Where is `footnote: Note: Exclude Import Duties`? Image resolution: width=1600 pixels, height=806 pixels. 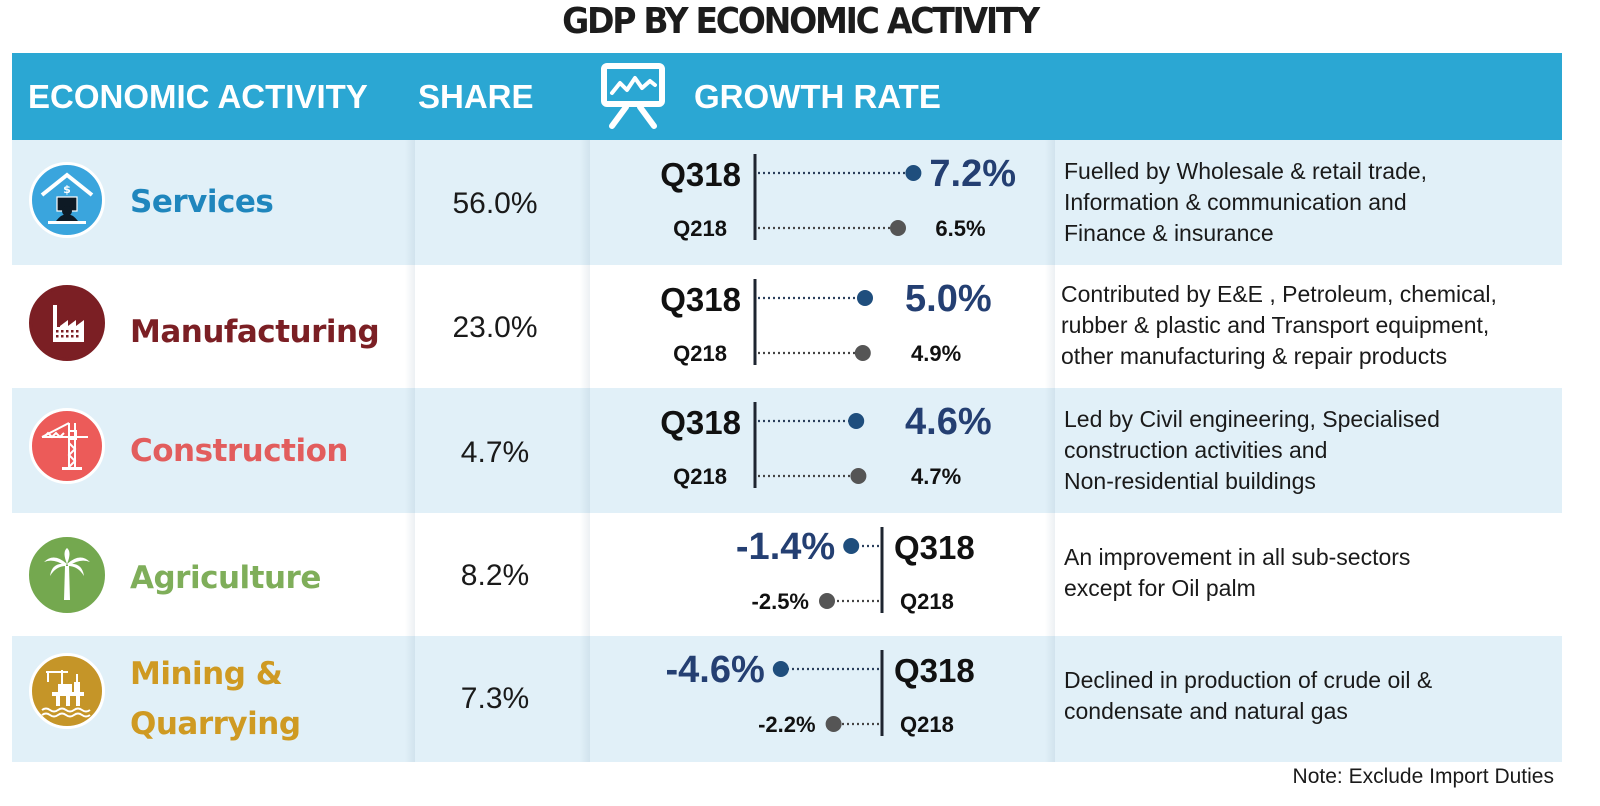
footnote: Note: Exclude Import Duties is located at coordinates (1423, 776).